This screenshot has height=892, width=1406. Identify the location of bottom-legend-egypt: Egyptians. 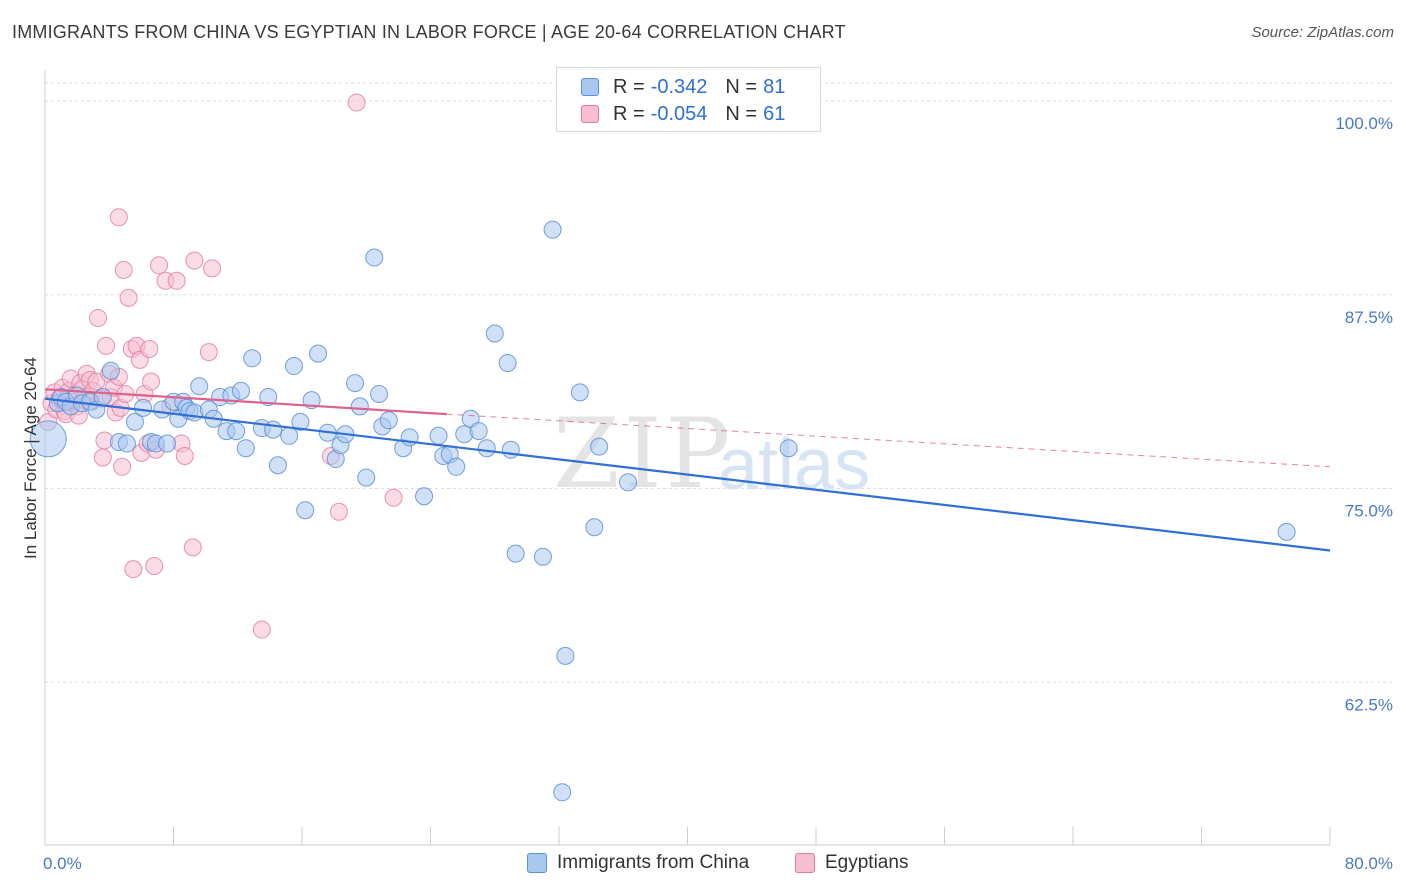
(851, 863).